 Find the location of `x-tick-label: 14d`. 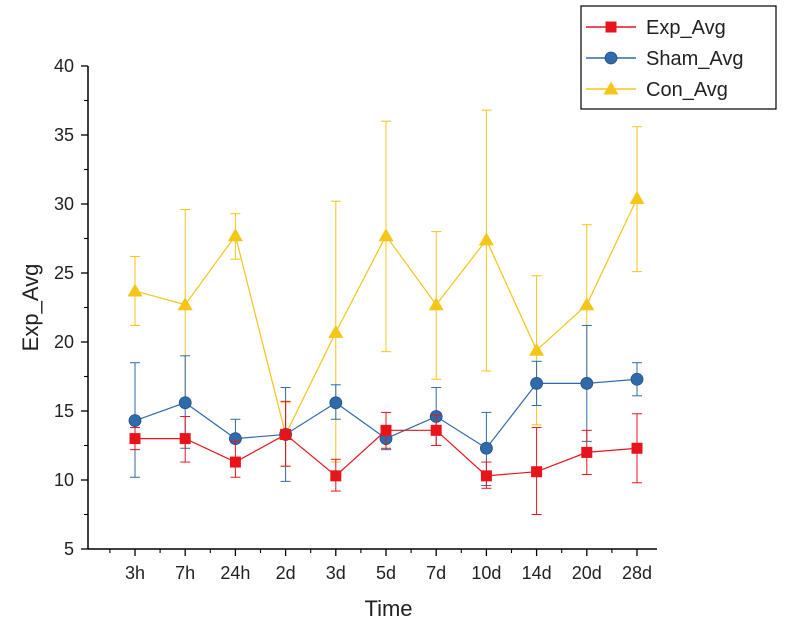

x-tick-label: 14d is located at coordinates (537, 573).